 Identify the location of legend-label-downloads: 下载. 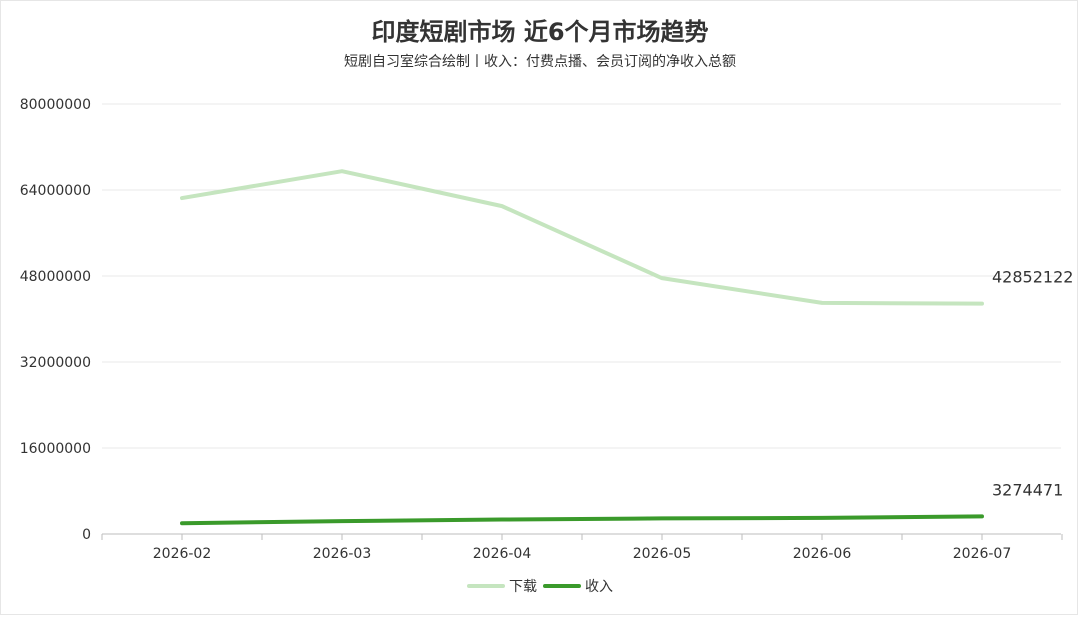
(523, 587).